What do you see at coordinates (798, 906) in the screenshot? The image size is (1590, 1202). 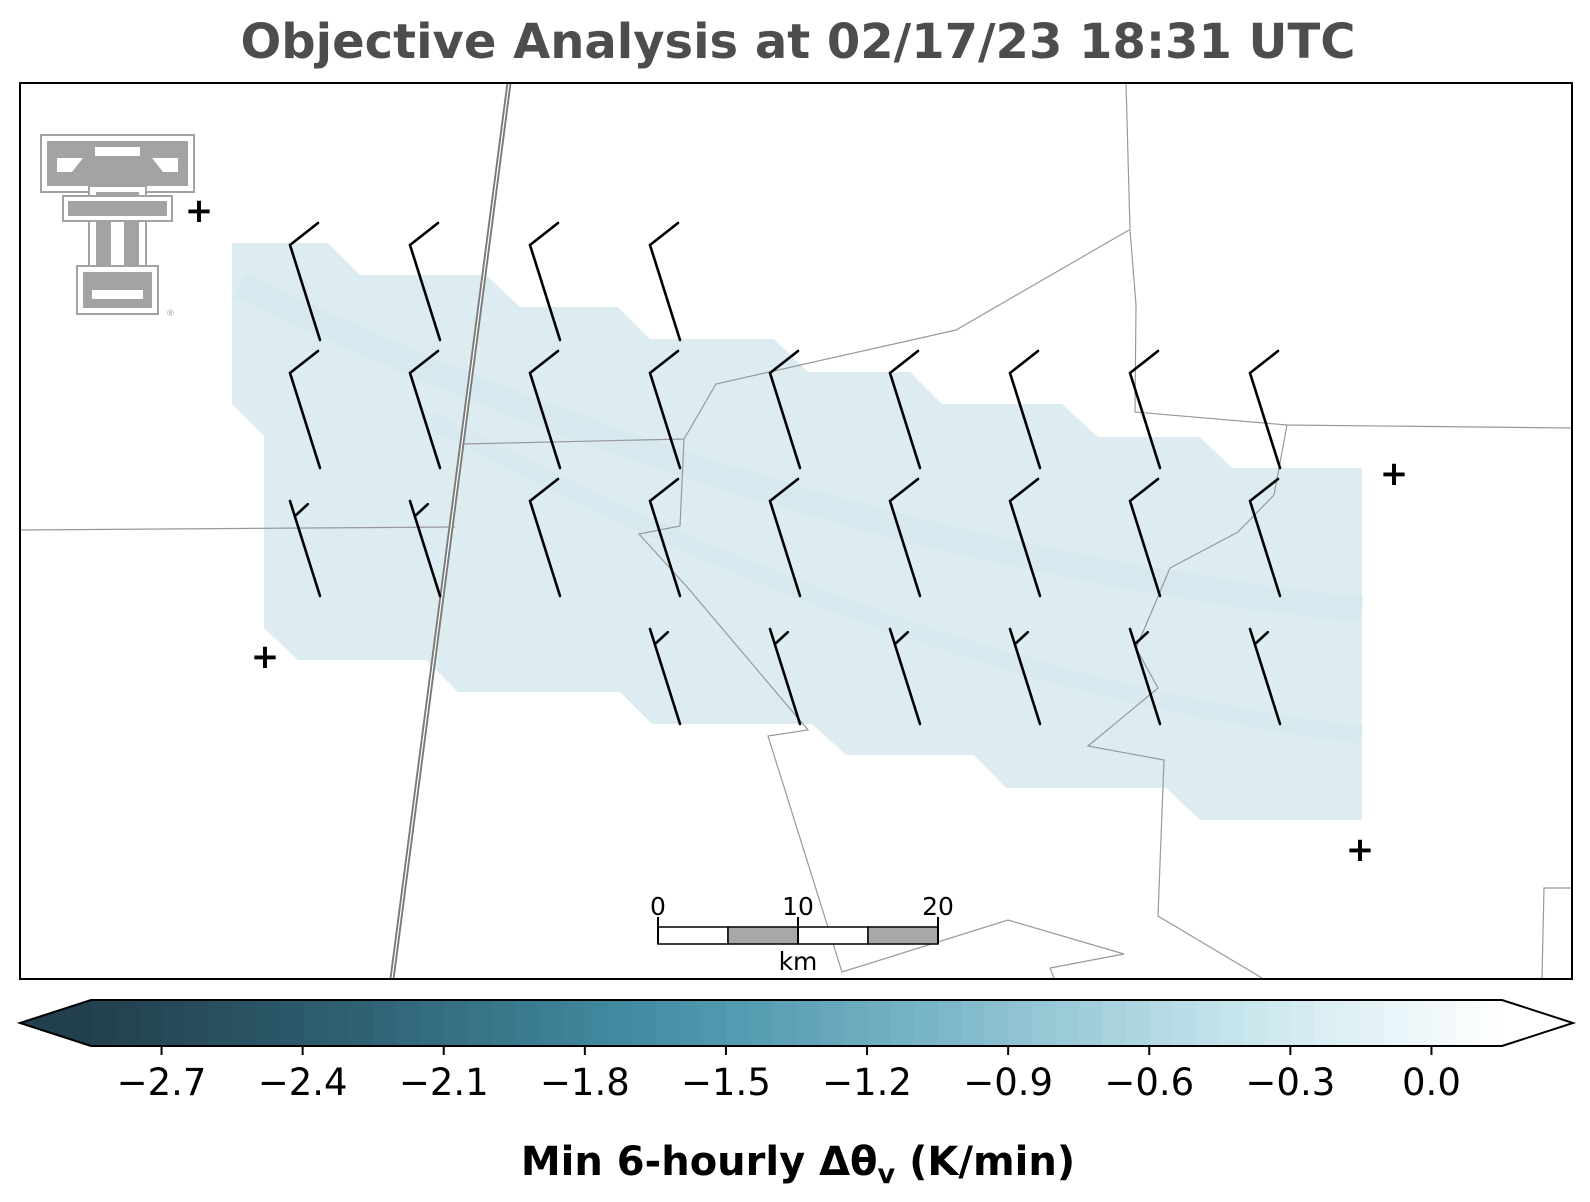 I see `scale-label-10: 10` at bounding box center [798, 906].